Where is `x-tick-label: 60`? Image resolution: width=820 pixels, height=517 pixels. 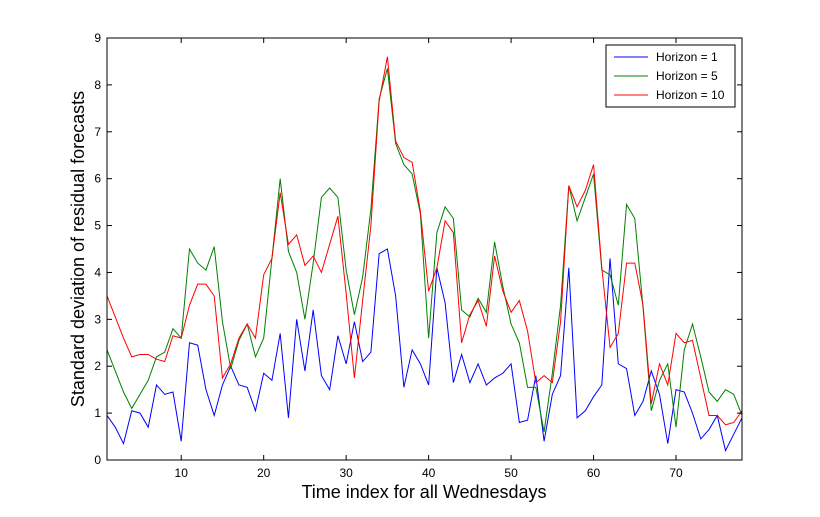
x-tick-label: 60 is located at coordinates (594, 473).